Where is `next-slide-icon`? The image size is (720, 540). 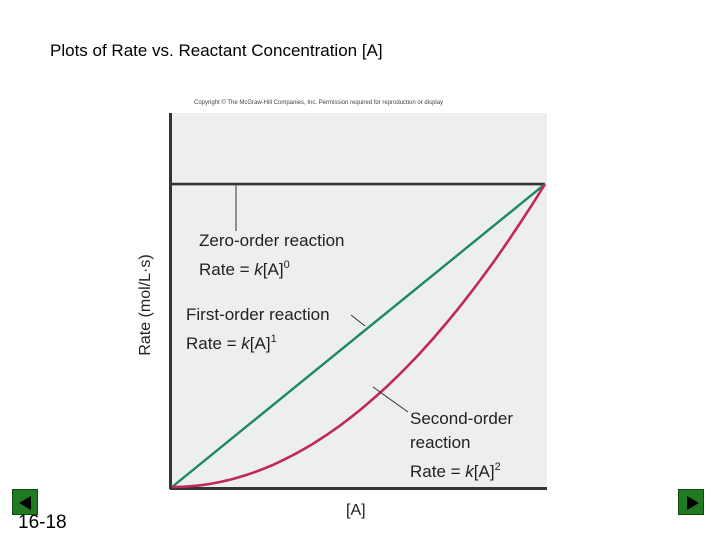
next-slide-icon is located at coordinates (693, 503).